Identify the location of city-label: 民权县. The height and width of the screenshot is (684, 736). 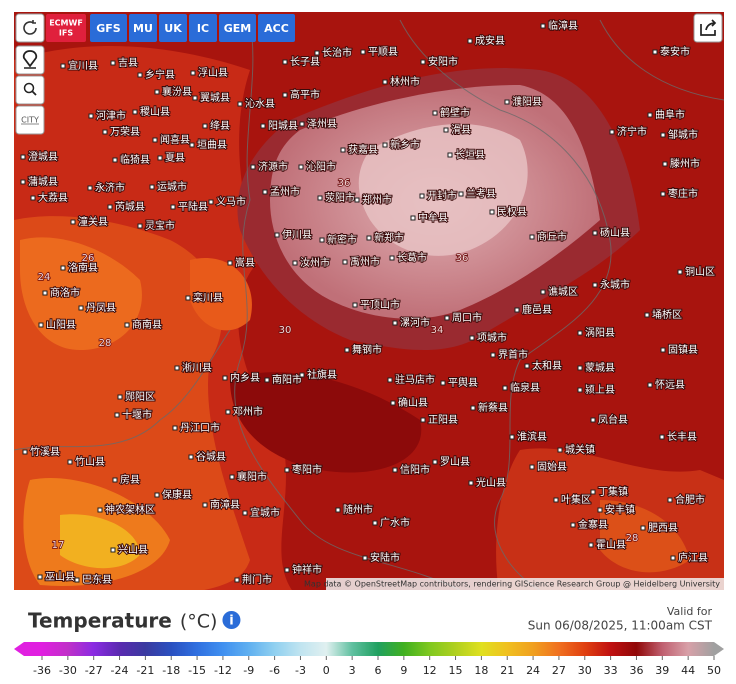
(512, 211).